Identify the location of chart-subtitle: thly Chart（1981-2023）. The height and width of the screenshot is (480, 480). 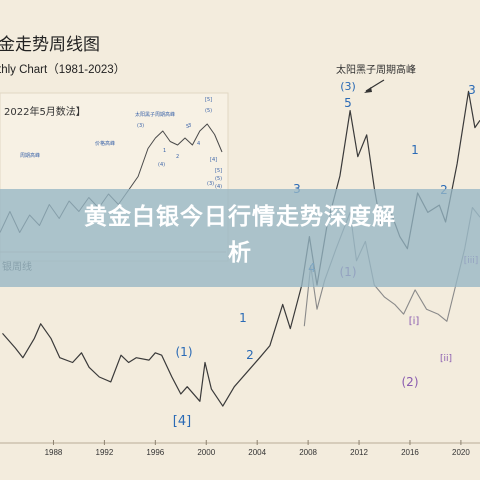
(62, 69).